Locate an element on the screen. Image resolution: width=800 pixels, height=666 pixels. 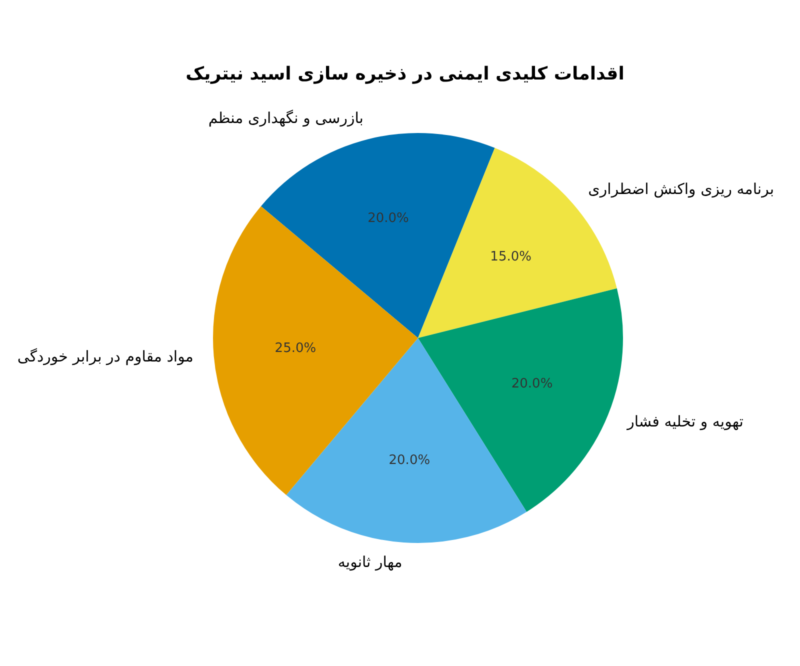
slice-label: تهویه و تخلیه فشار is located at coordinates (685, 421).